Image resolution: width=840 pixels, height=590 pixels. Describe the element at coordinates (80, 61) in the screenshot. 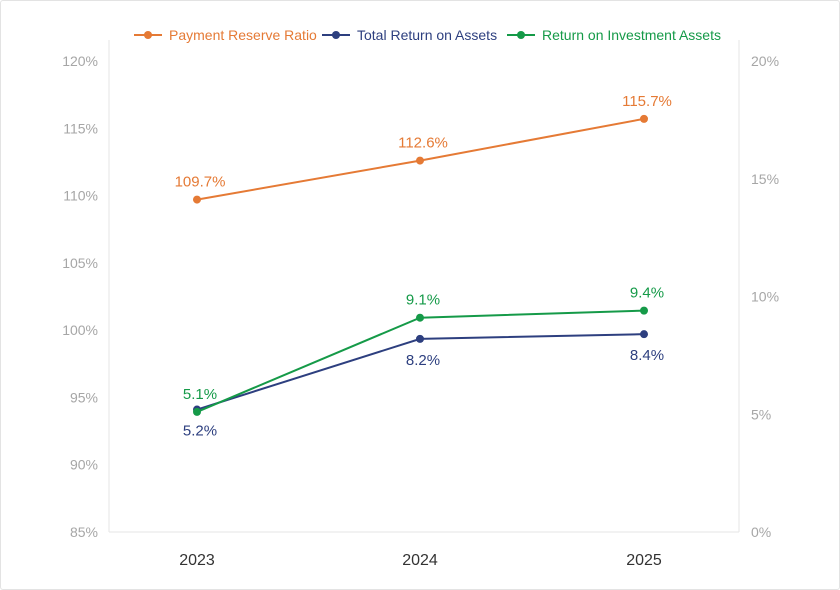

I see `y-left-tick-label: 120%` at that location.